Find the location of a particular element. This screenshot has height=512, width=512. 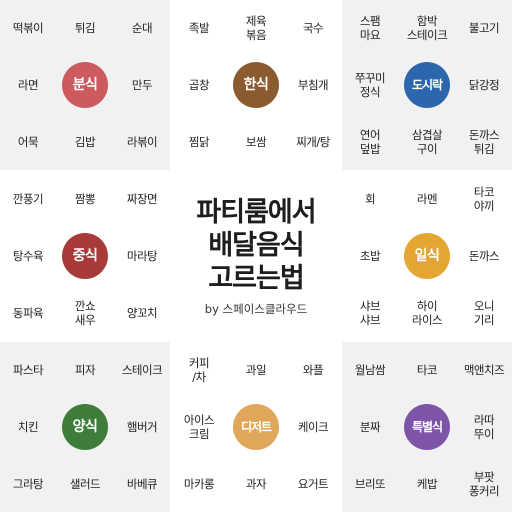

food-item: 타코 is located at coordinates (427, 370).